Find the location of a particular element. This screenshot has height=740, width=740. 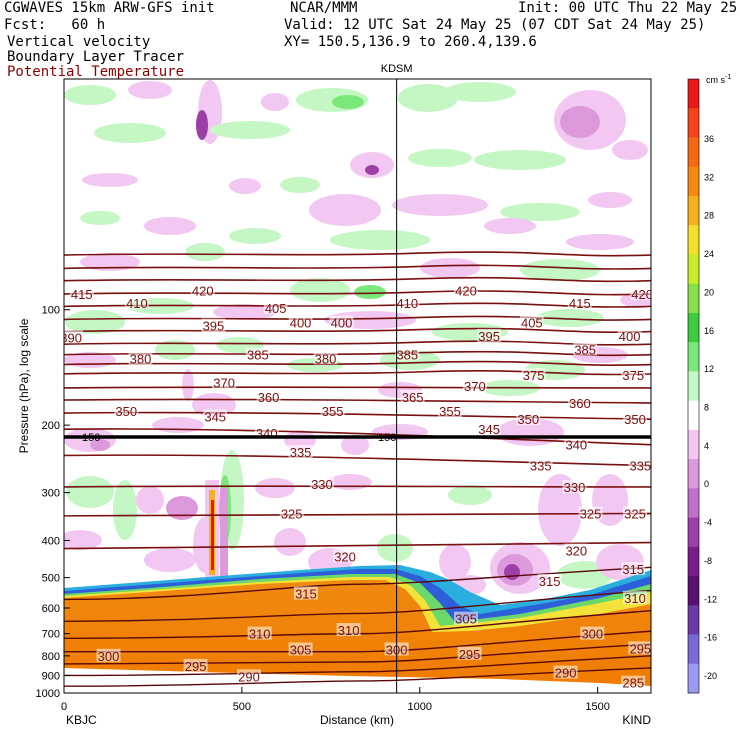

theta-label: 325 is located at coordinates (635, 513).